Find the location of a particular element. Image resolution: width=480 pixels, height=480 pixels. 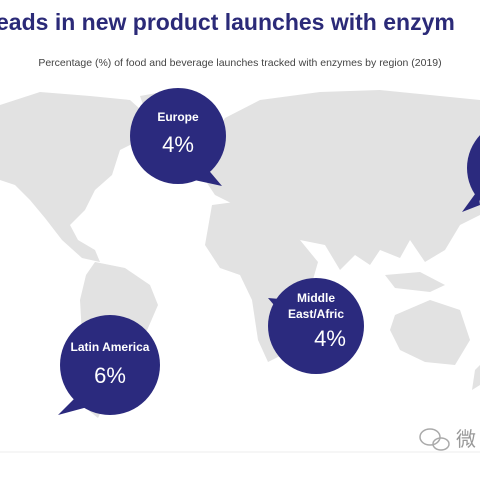

region-name-box: Middle East/Africa is located at coordinates (316, 308).